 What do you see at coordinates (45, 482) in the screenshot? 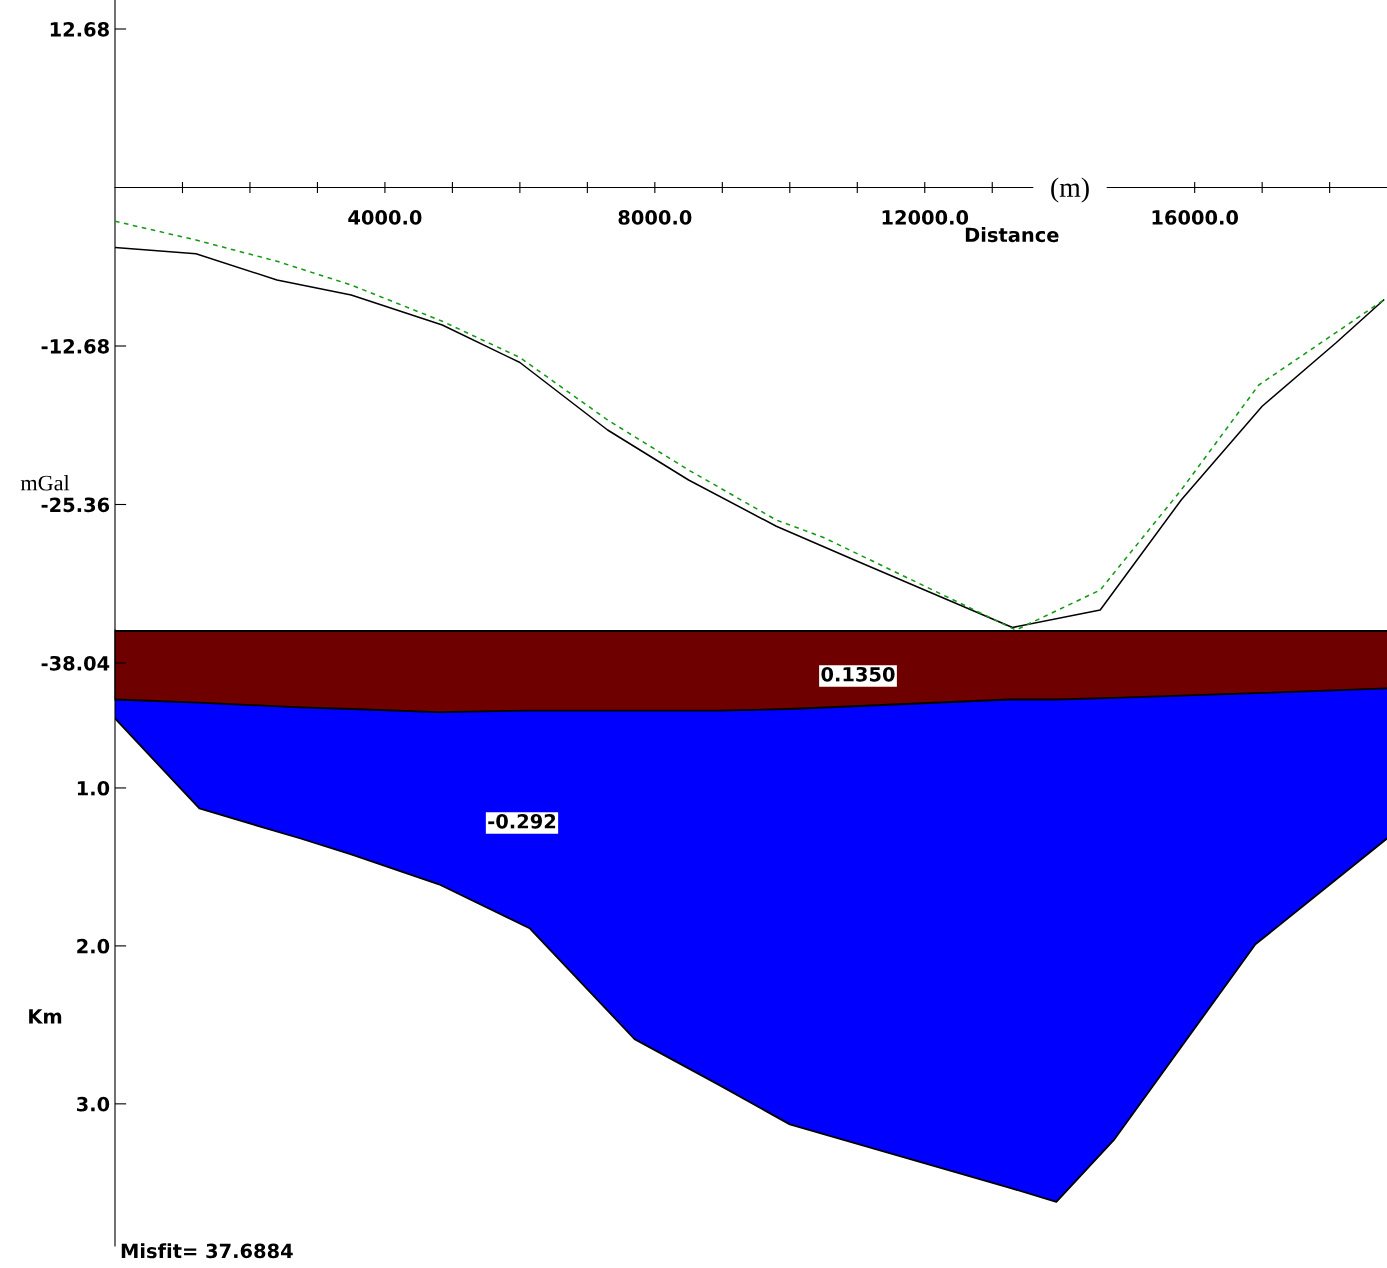
I see `y-axis-title: mGal` at bounding box center [45, 482].